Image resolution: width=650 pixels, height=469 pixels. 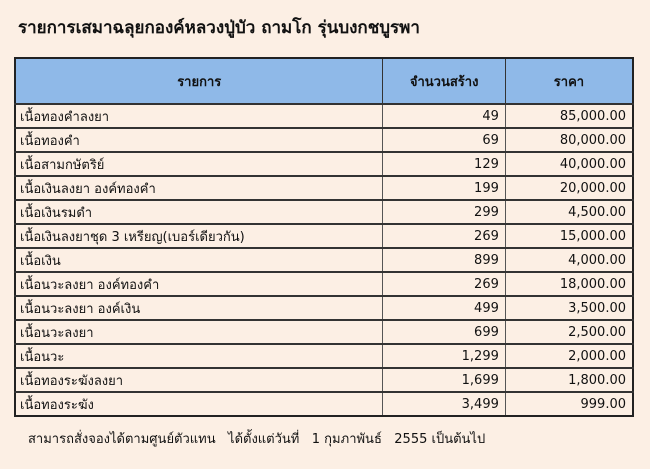 I want to click on price-cell: 4,500.00, so click(x=569, y=211).